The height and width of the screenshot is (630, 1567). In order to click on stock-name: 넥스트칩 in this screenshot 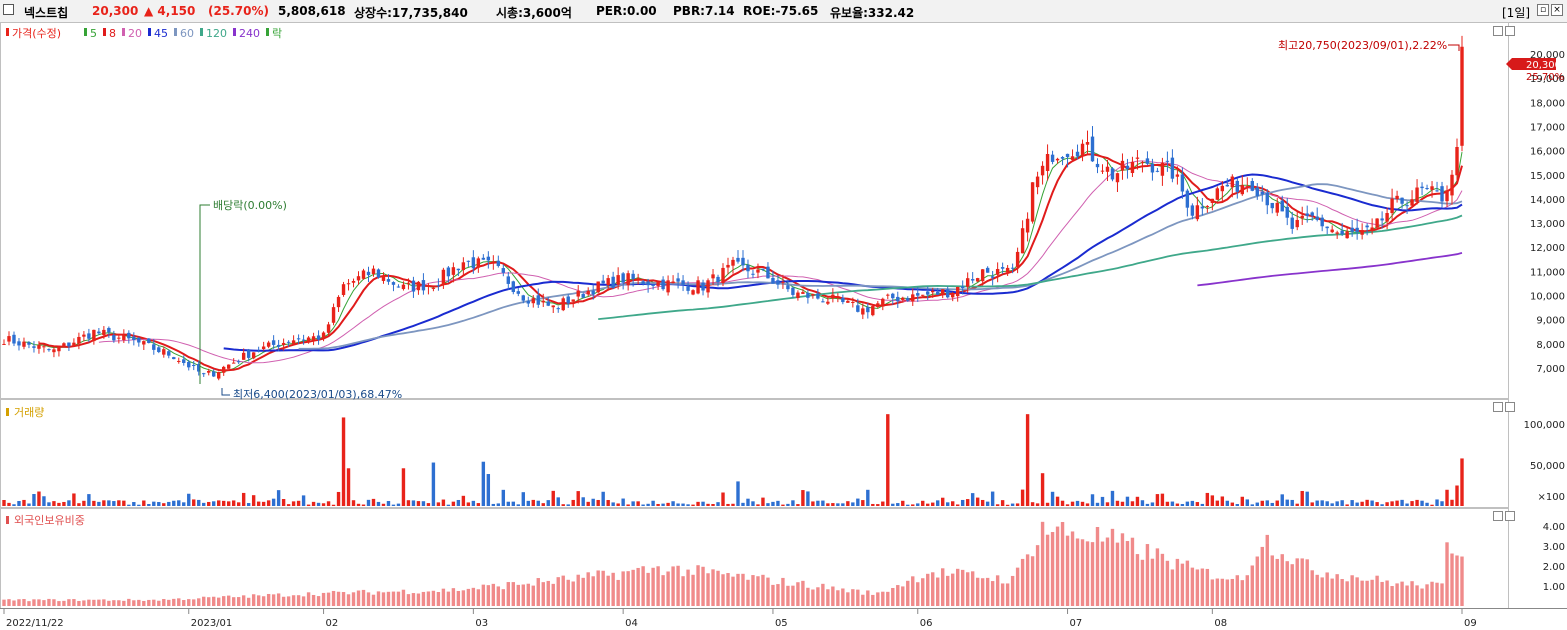, I will do `click(46, 13)`.